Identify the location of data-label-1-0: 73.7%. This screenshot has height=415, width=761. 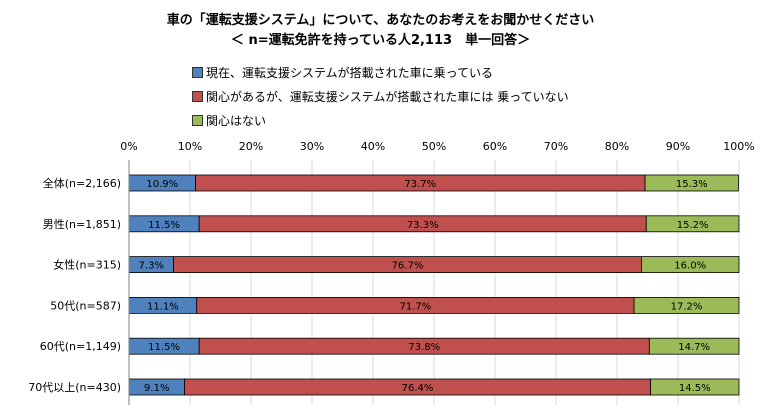
(420, 184).